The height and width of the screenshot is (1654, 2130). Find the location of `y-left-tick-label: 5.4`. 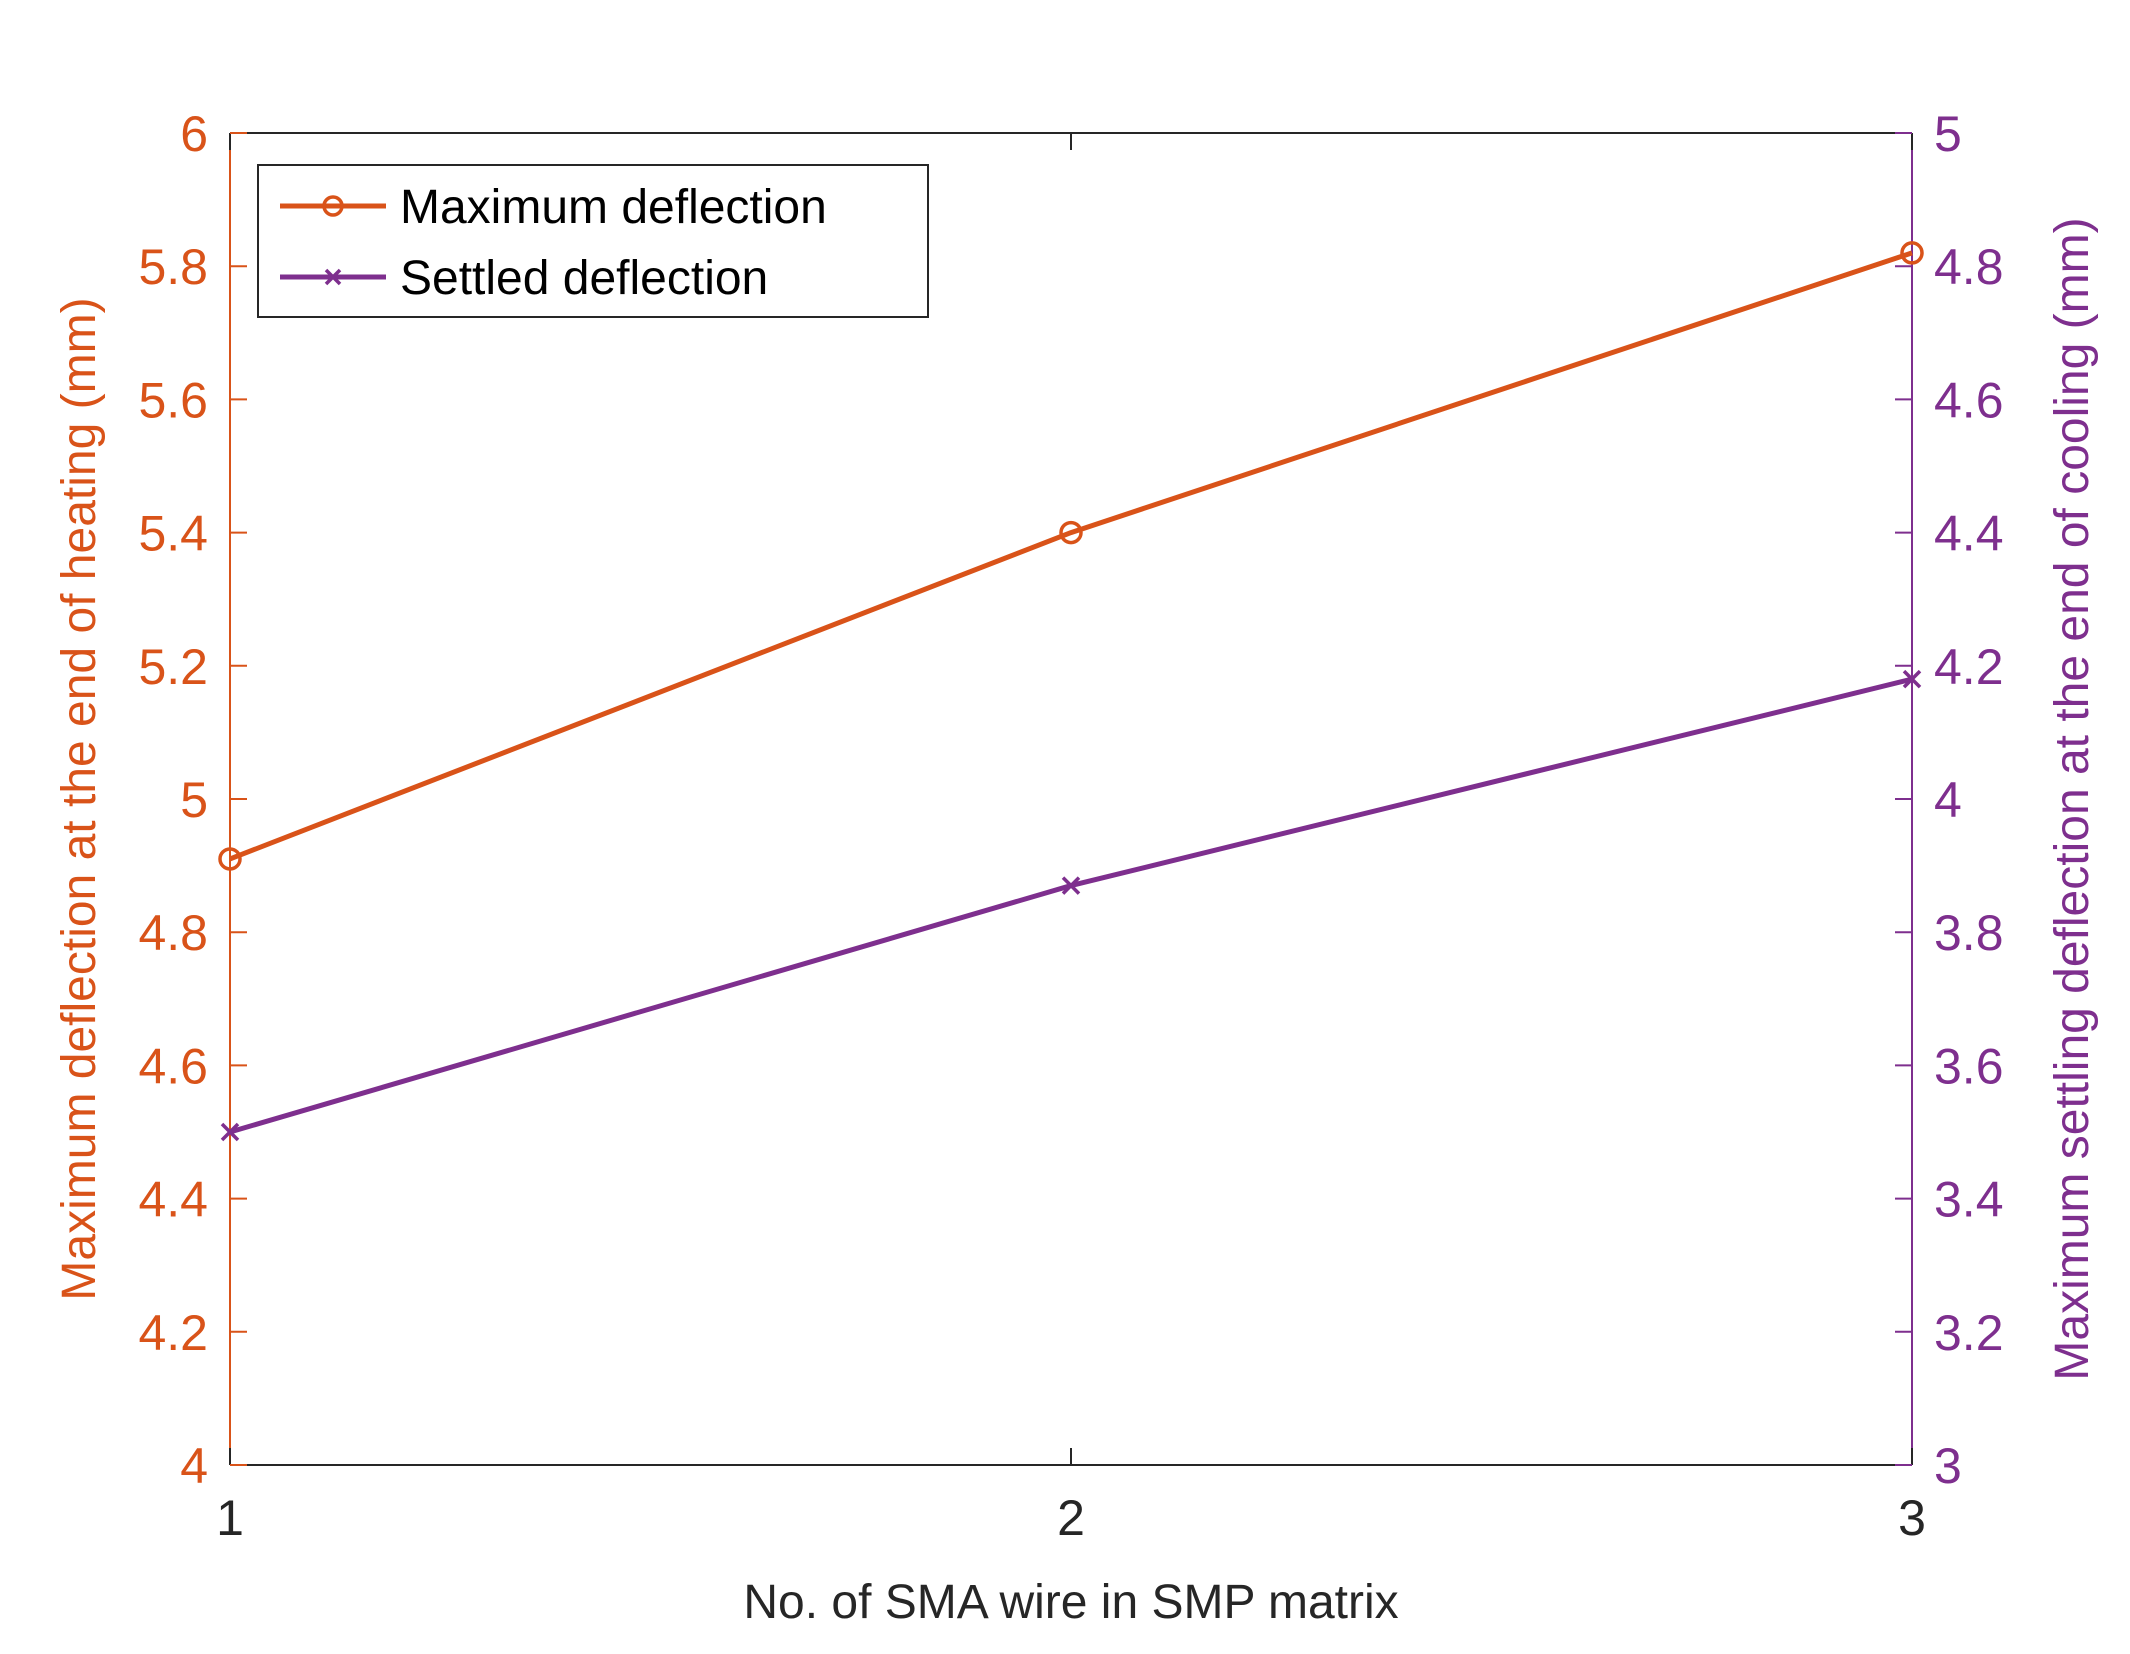

y-left-tick-label: 5.4 is located at coordinates (173, 534).